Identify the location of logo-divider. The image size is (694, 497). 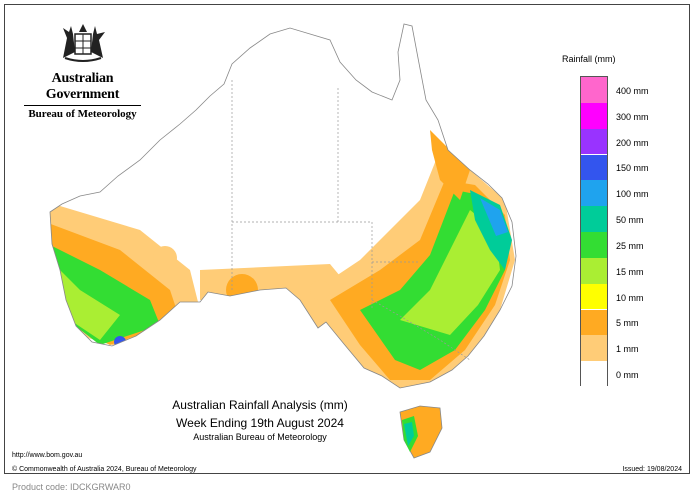
(82, 105).